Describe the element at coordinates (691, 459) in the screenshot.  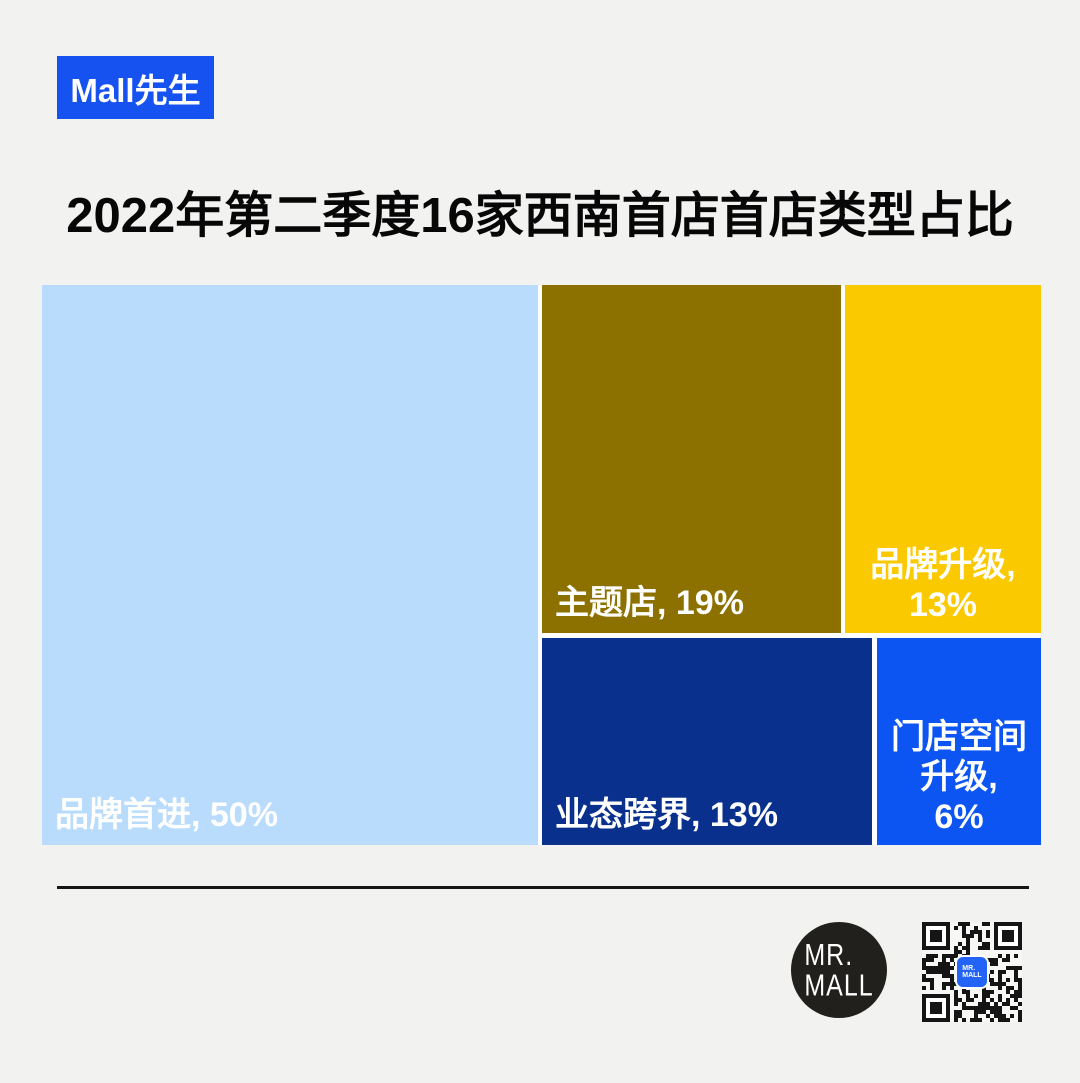
I see `treemap-tile-zhutidian: 主题店, 19%` at that location.